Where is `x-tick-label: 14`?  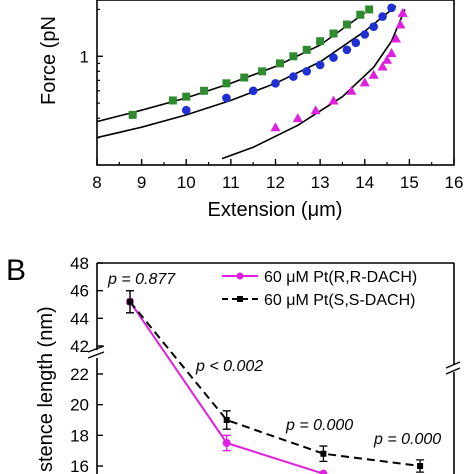 x-tick-label: 14 is located at coordinates (364, 182).